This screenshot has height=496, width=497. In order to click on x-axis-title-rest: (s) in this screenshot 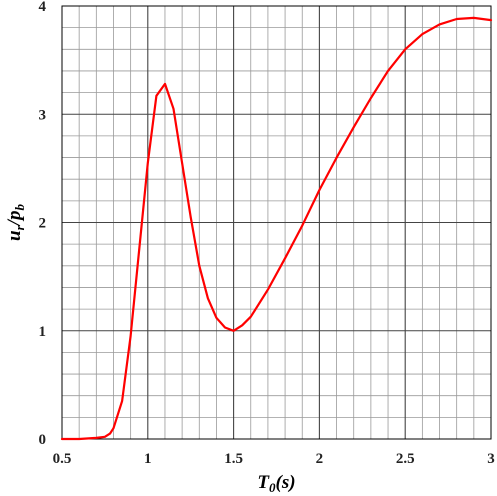, I will do `click(286, 482)`.